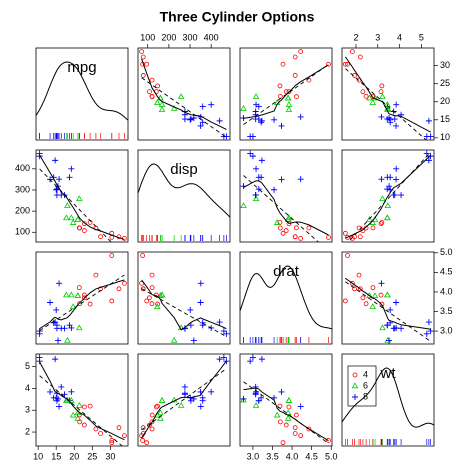 The image size is (474, 474). Describe the element at coordinates (110, 456) in the screenshot. I see `x-tick-label: 30` at that location.